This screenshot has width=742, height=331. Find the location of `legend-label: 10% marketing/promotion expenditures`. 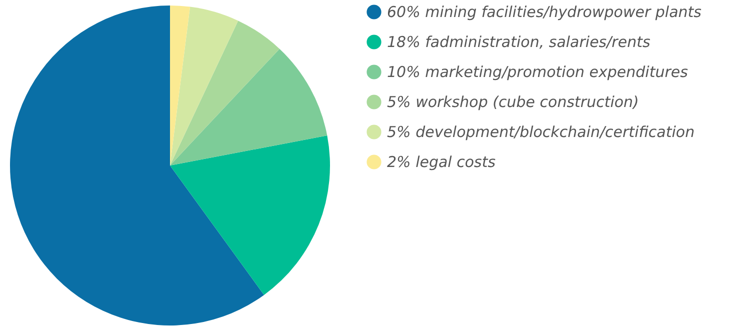

legend-label: 10% marketing/promotion expenditures is located at coordinates (537, 72).